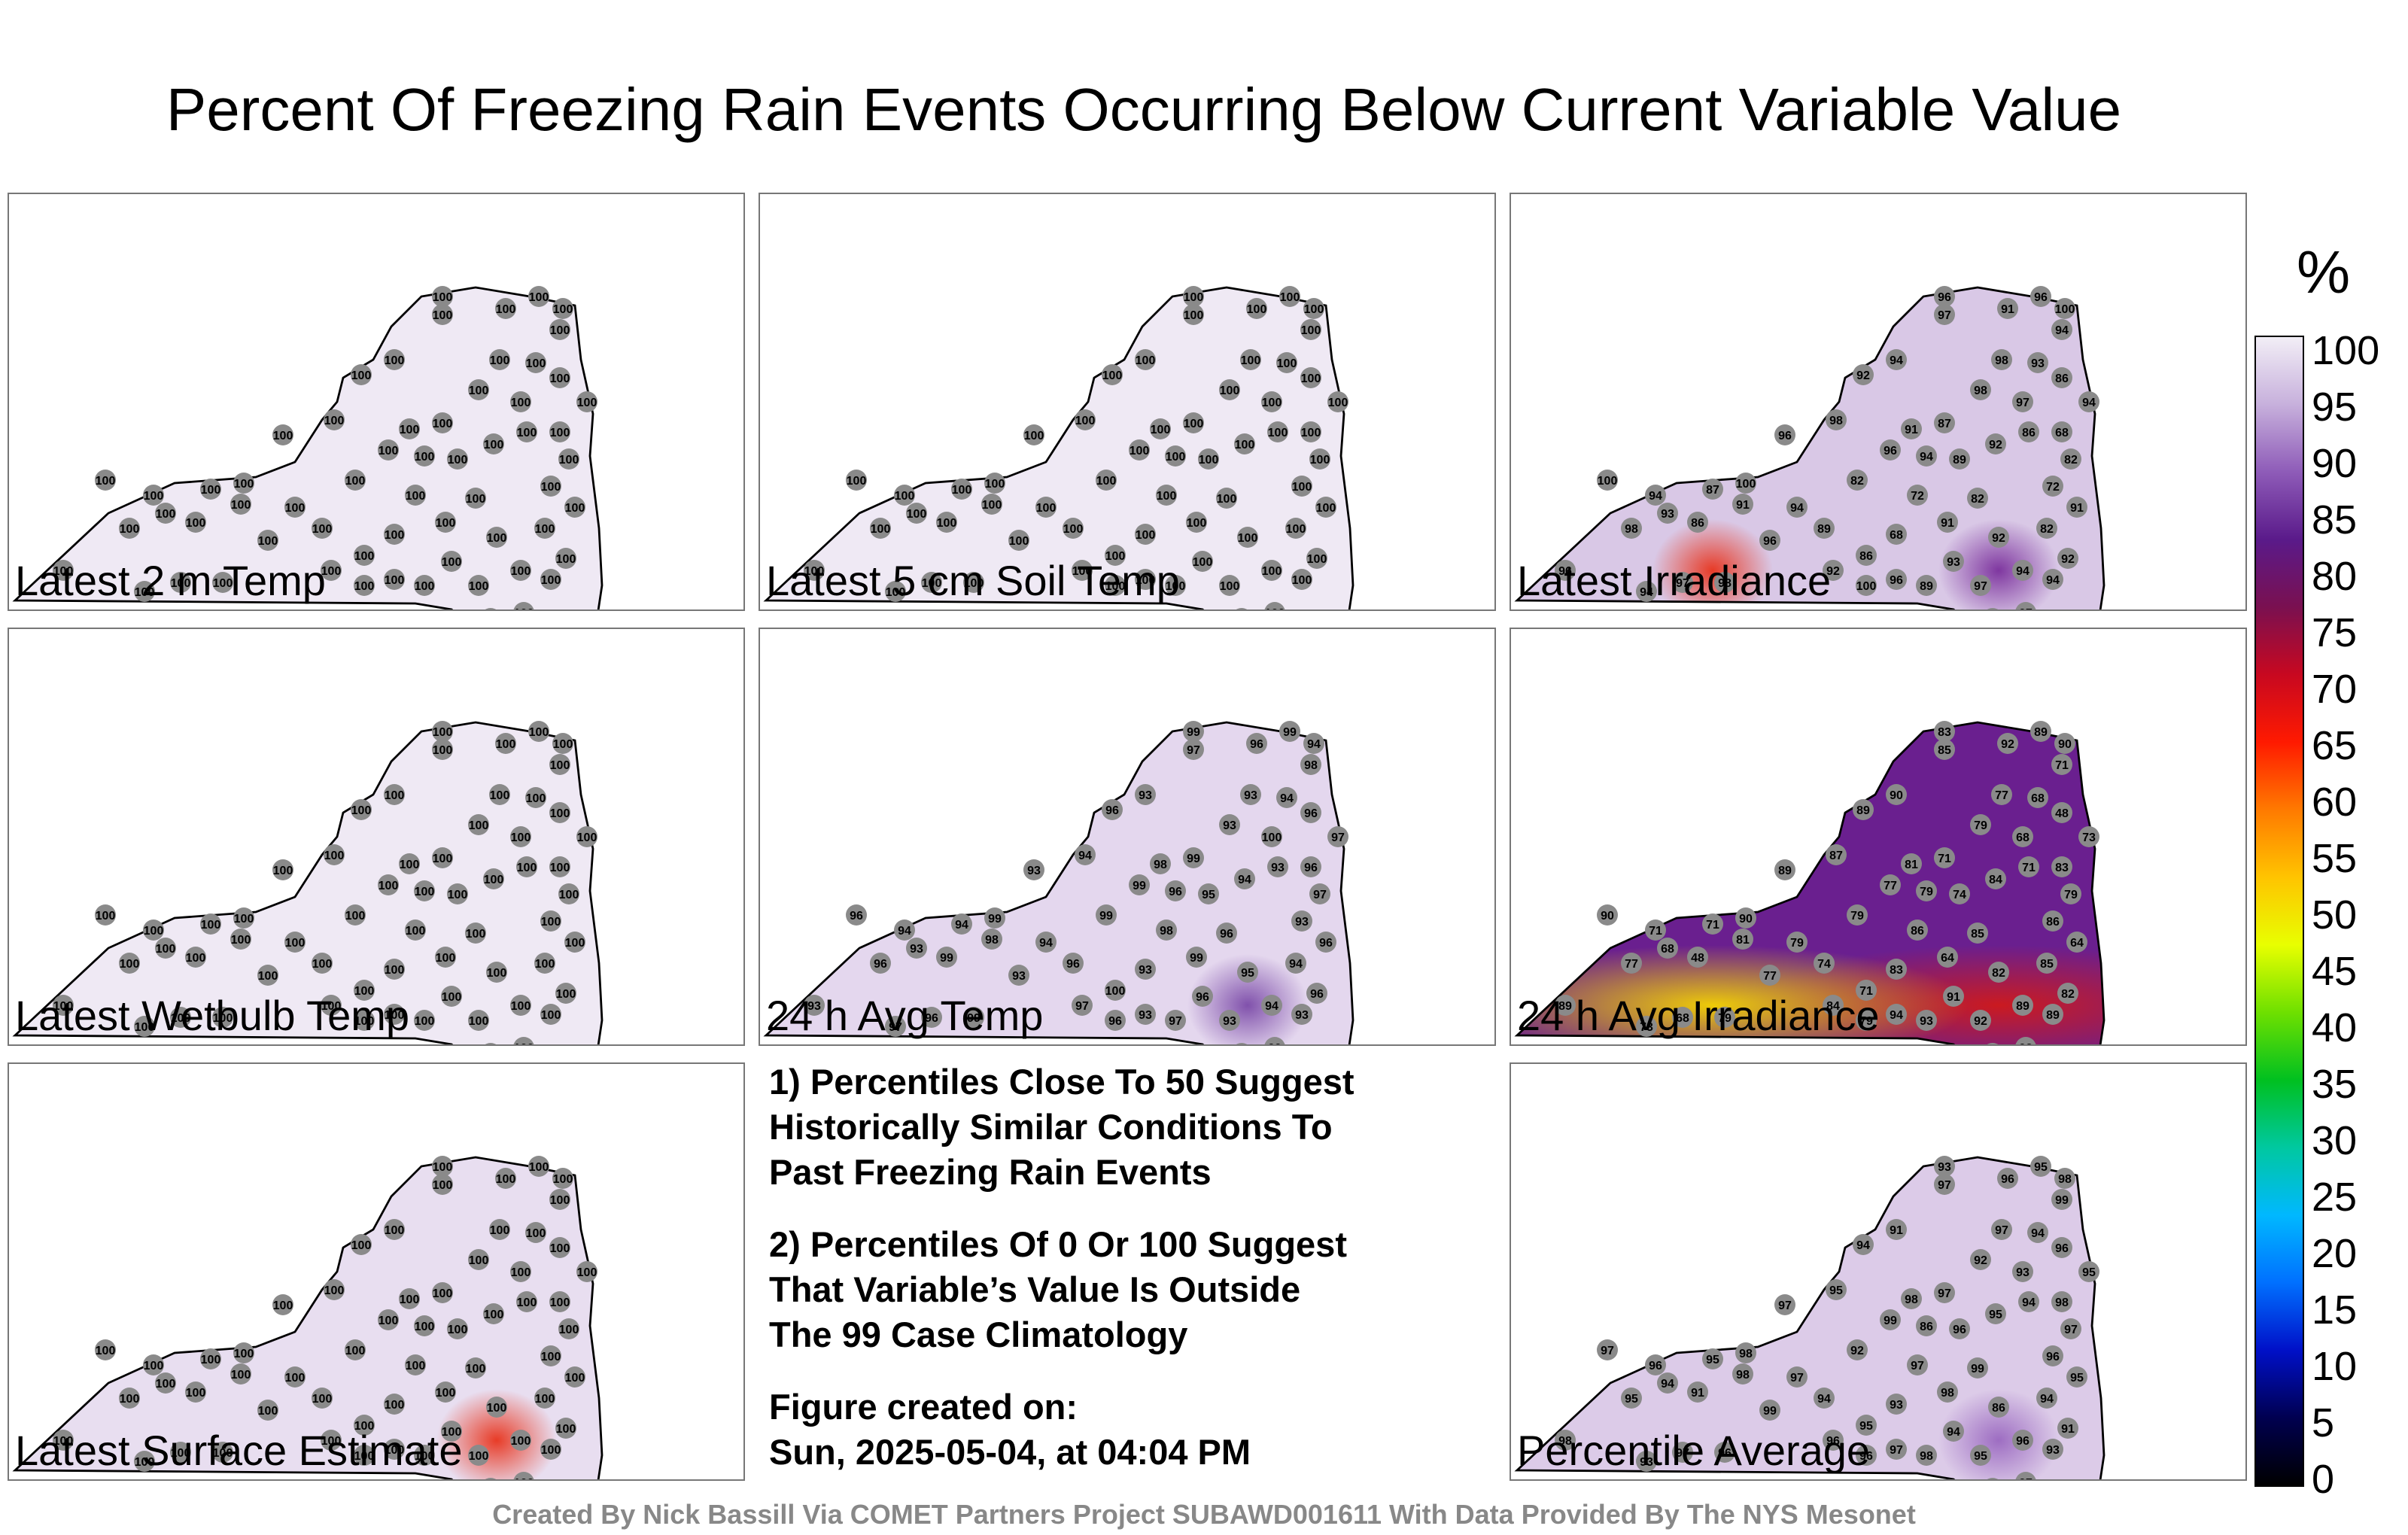 The width and height of the screenshot is (2408, 1535). I want to click on station-value: 98, so click(2065, 1179).